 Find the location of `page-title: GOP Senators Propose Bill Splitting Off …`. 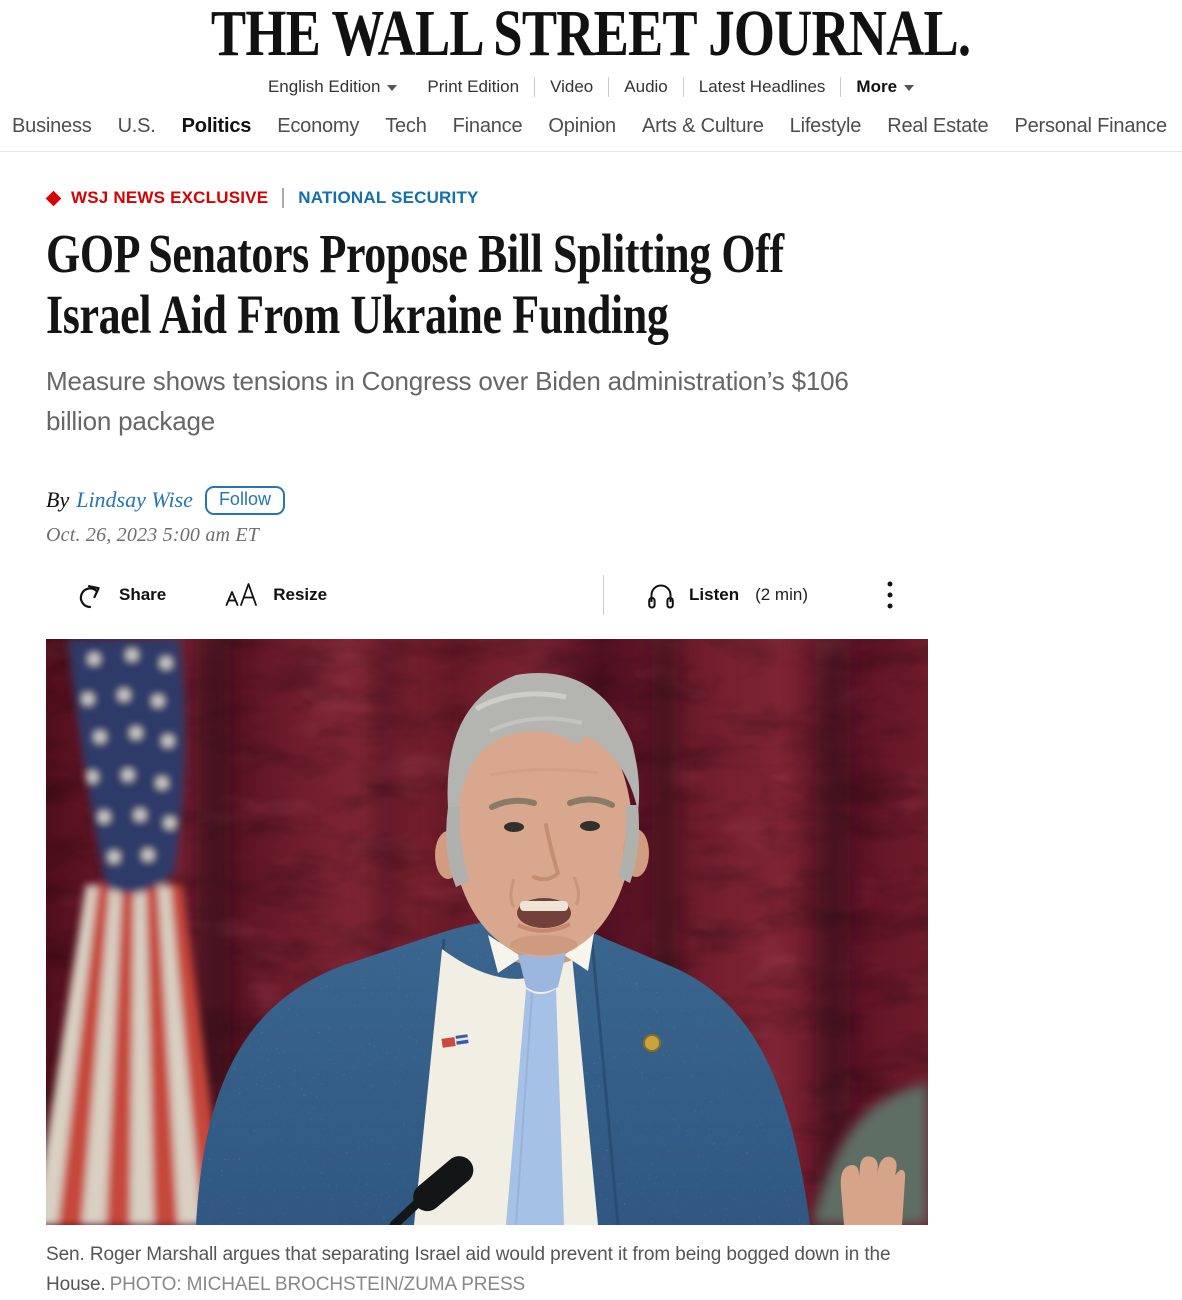

page-title: GOP Senators Propose Bill Splitting Off … is located at coordinates (415, 284).